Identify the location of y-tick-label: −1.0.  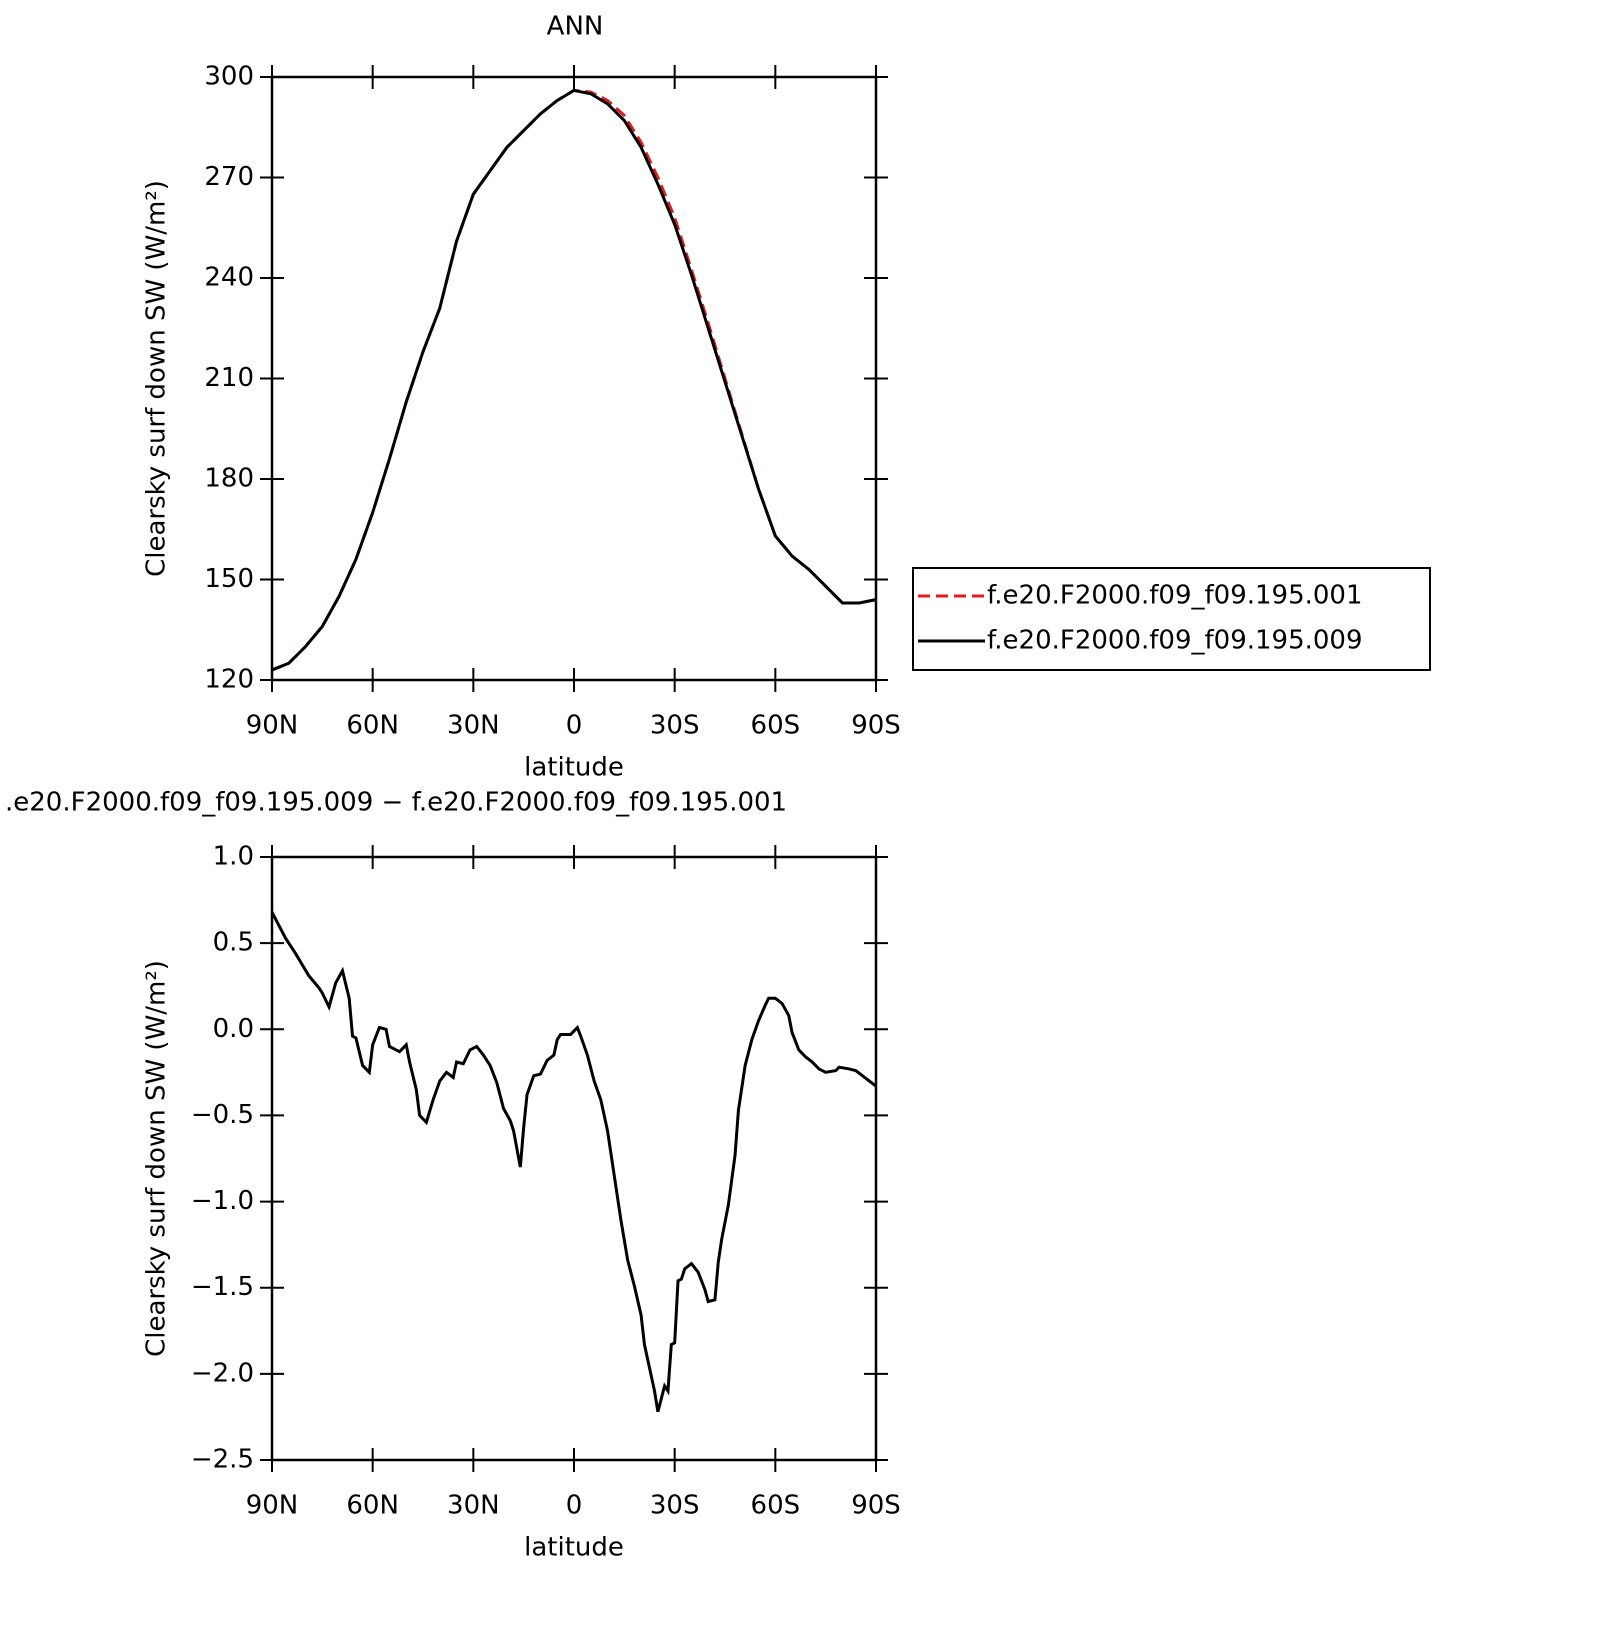
(222, 1201).